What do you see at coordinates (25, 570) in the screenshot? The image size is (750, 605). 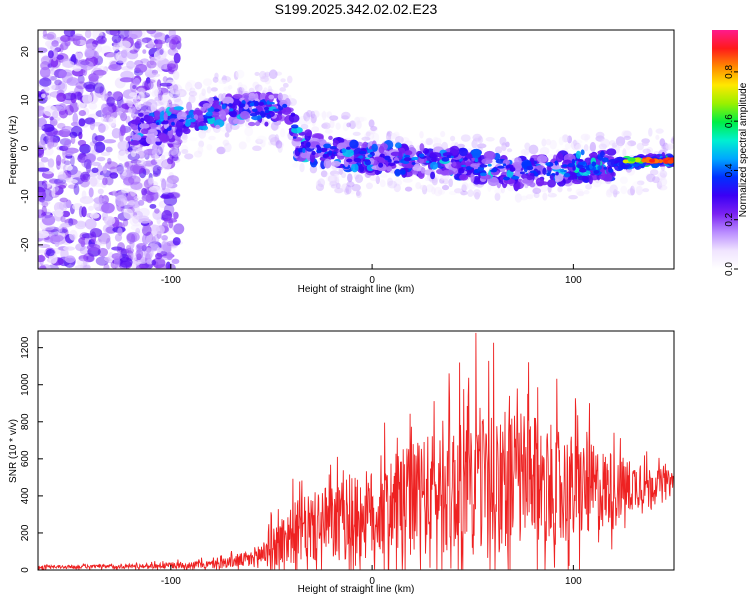 I see `y-tick-label: 0` at bounding box center [25, 570].